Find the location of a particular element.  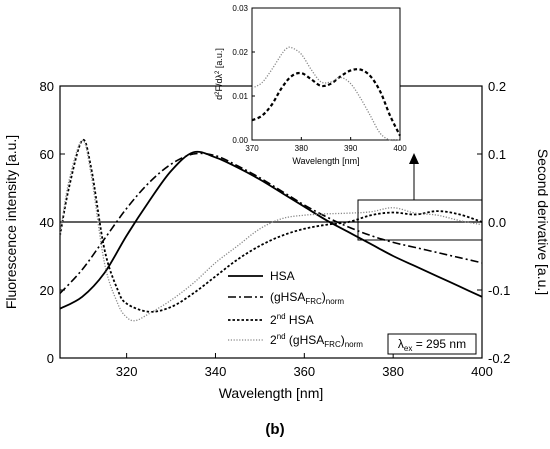

y2-tick-label: -0.1 is located at coordinates (499, 290).